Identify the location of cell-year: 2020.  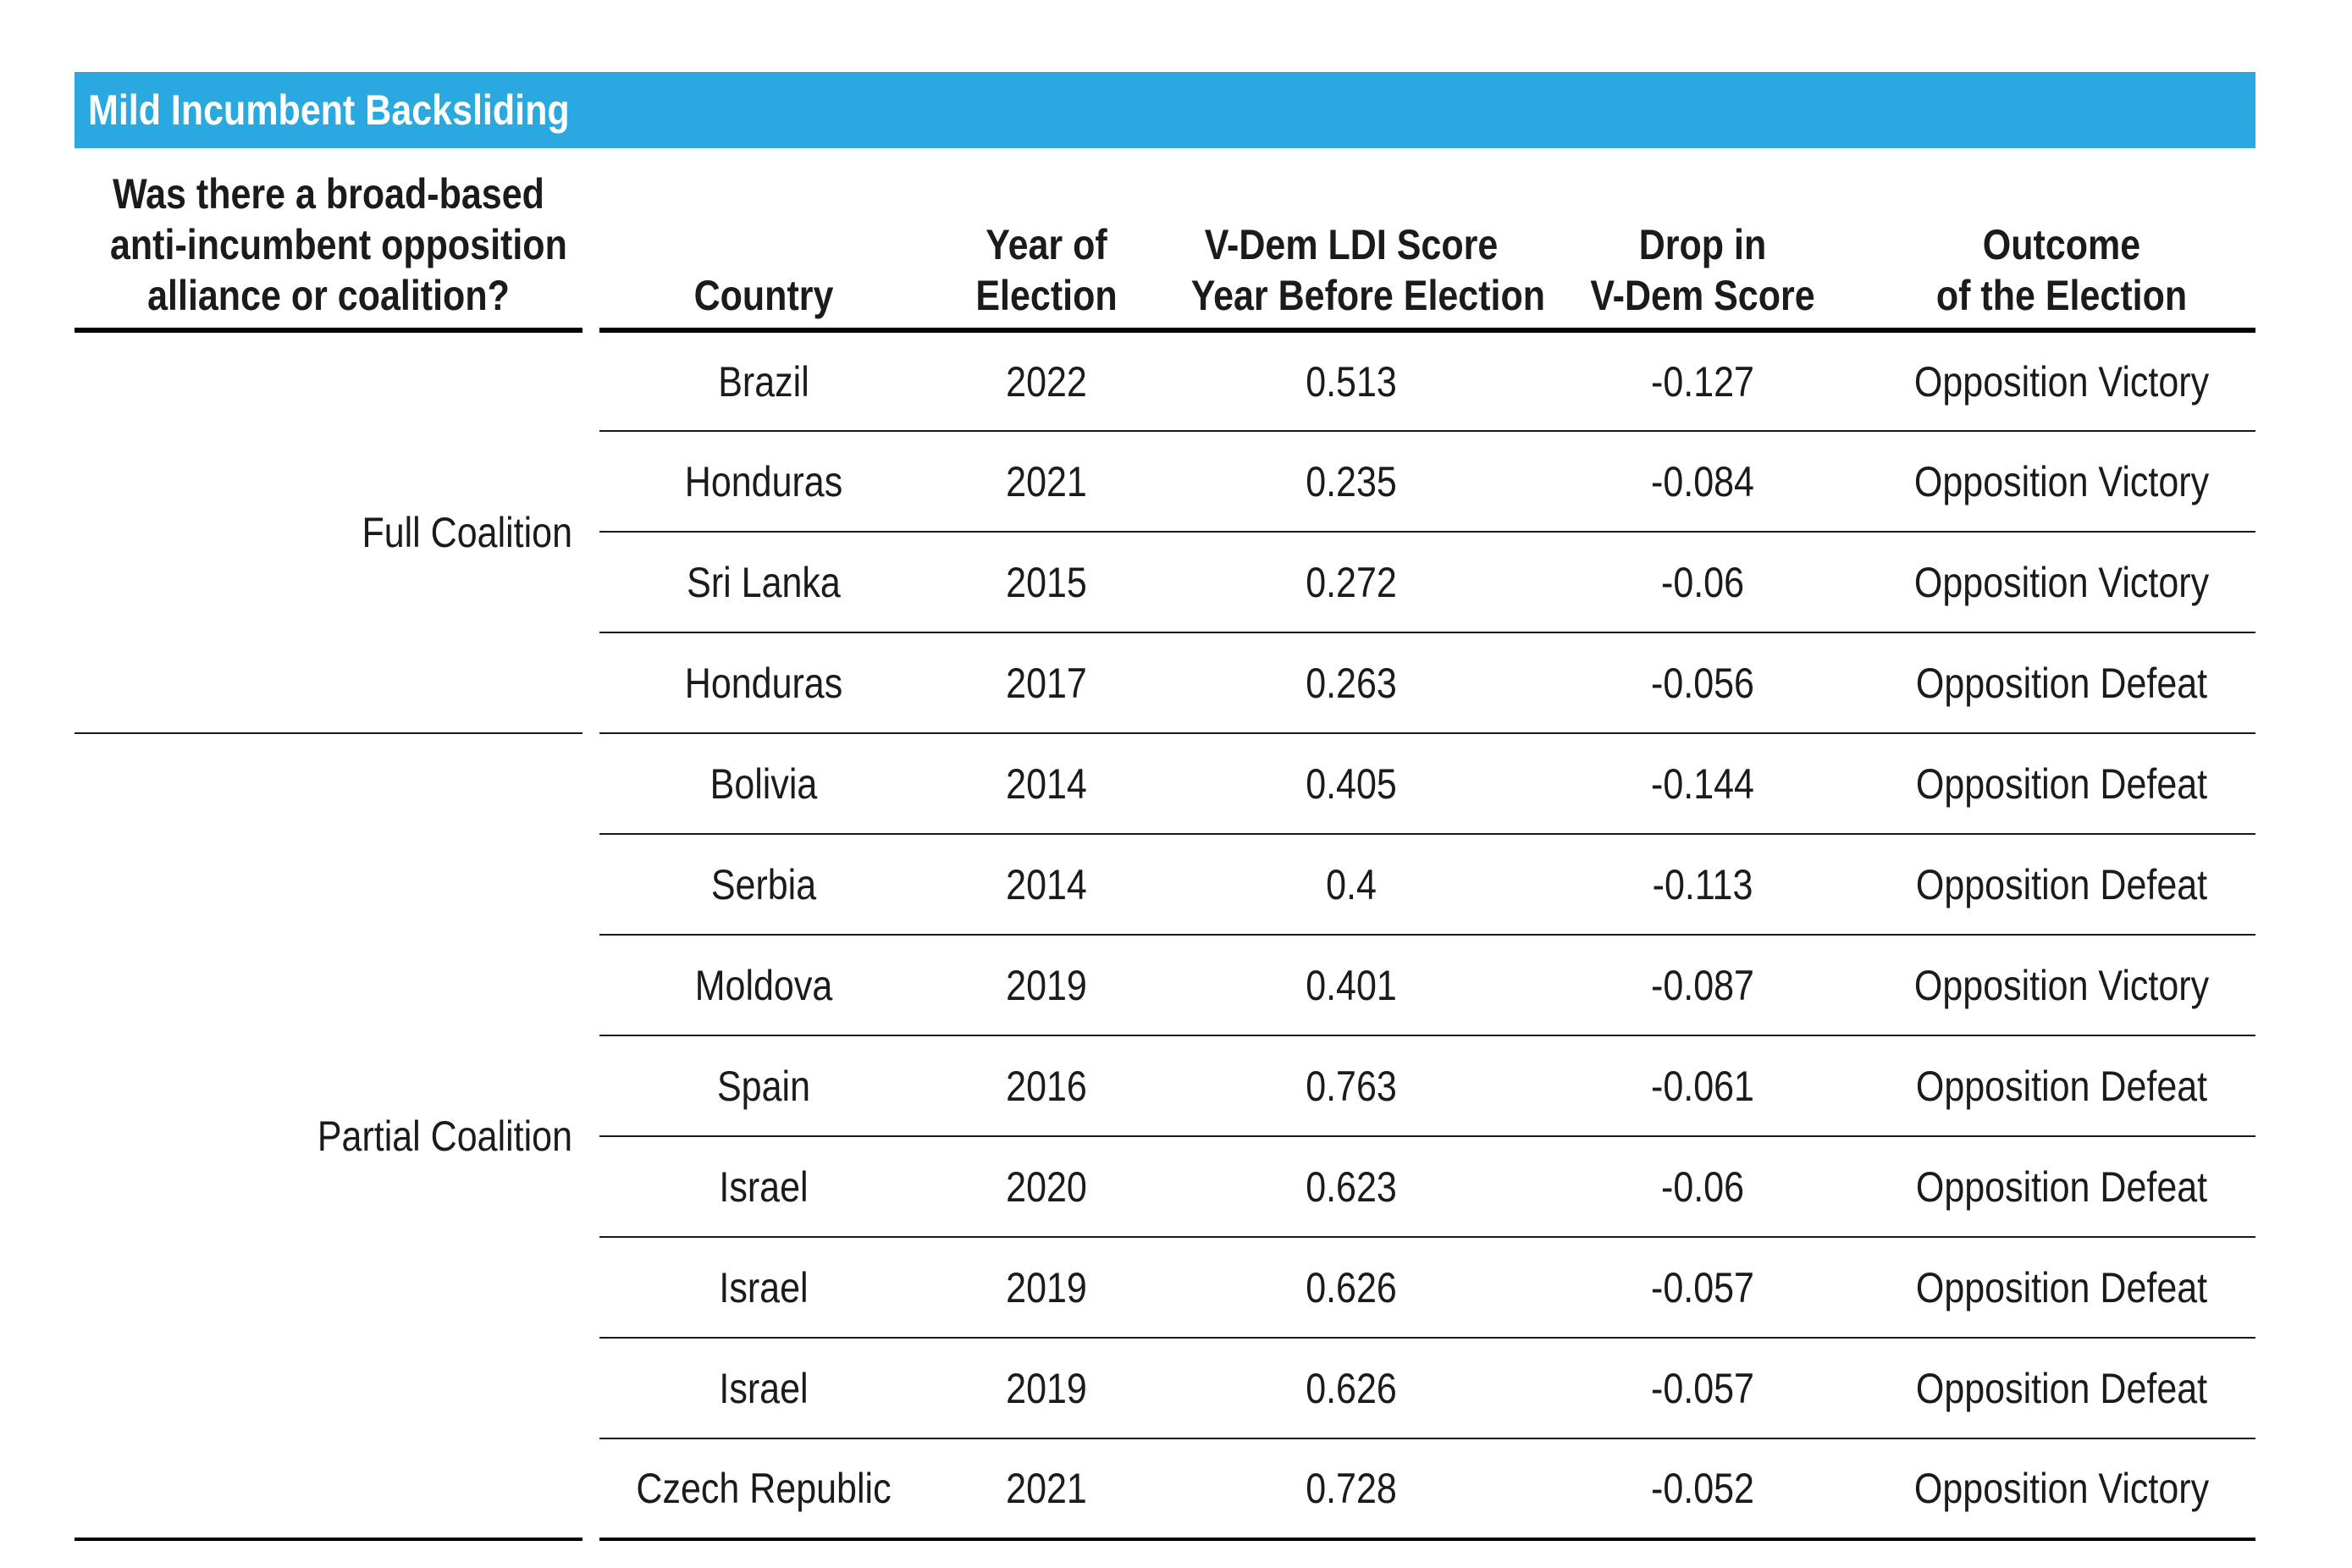
(1046, 1186).